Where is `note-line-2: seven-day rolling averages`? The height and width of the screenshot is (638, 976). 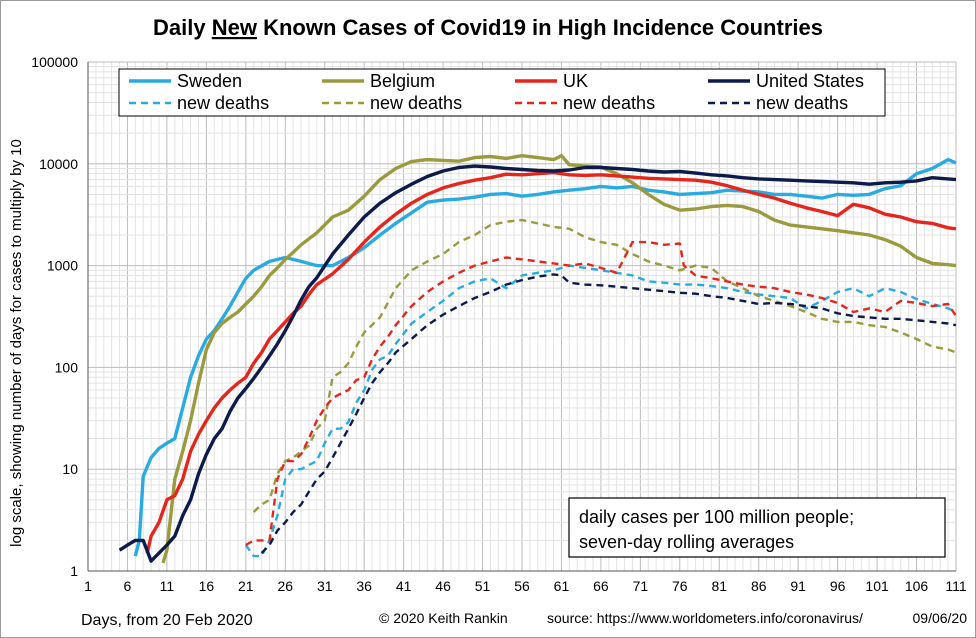
note-line-2: seven-day rolling averages is located at coordinates (686, 542).